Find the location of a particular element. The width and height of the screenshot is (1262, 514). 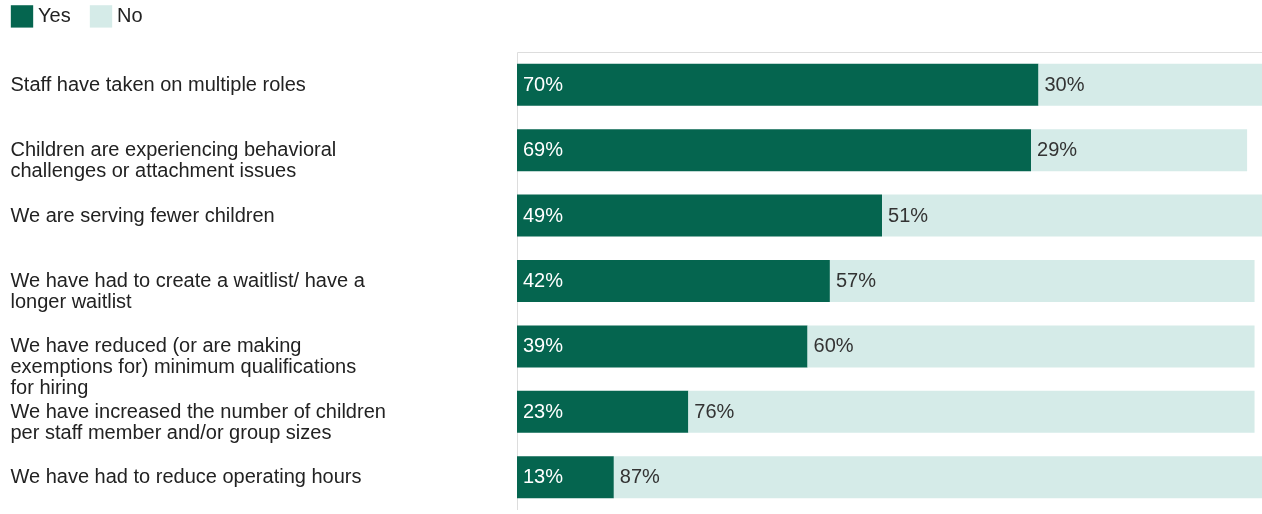

data-label: 57% is located at coordinates (856, 280).